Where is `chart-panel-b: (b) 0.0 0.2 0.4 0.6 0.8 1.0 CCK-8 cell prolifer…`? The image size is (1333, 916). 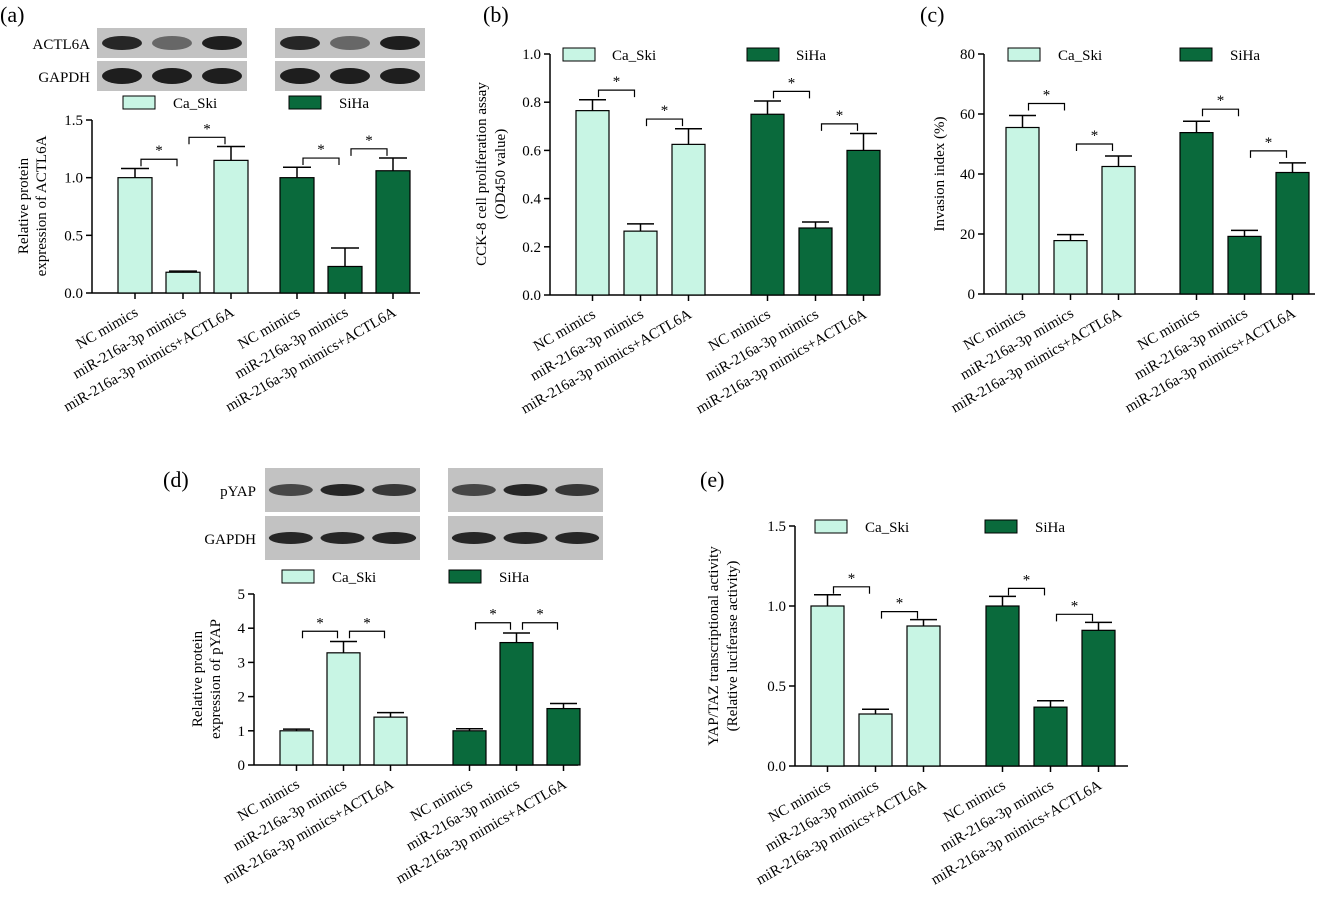 chart-panel-b: (b) 0.0 0.2 0.4 0.6 0.8 1.0 CCK-8 cell prolifer… is located at coordinates (677, 209).